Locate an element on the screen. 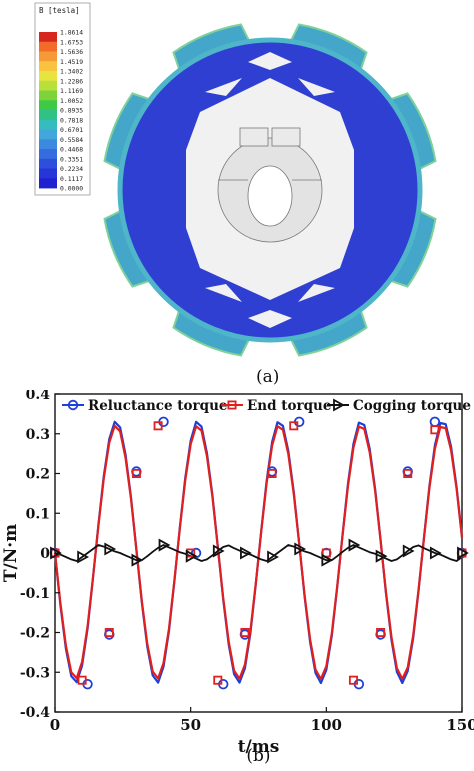 This screenshot has height=771, width=474. colorbar-tick-label: 1.3402 is located at coordinates (71, 72).